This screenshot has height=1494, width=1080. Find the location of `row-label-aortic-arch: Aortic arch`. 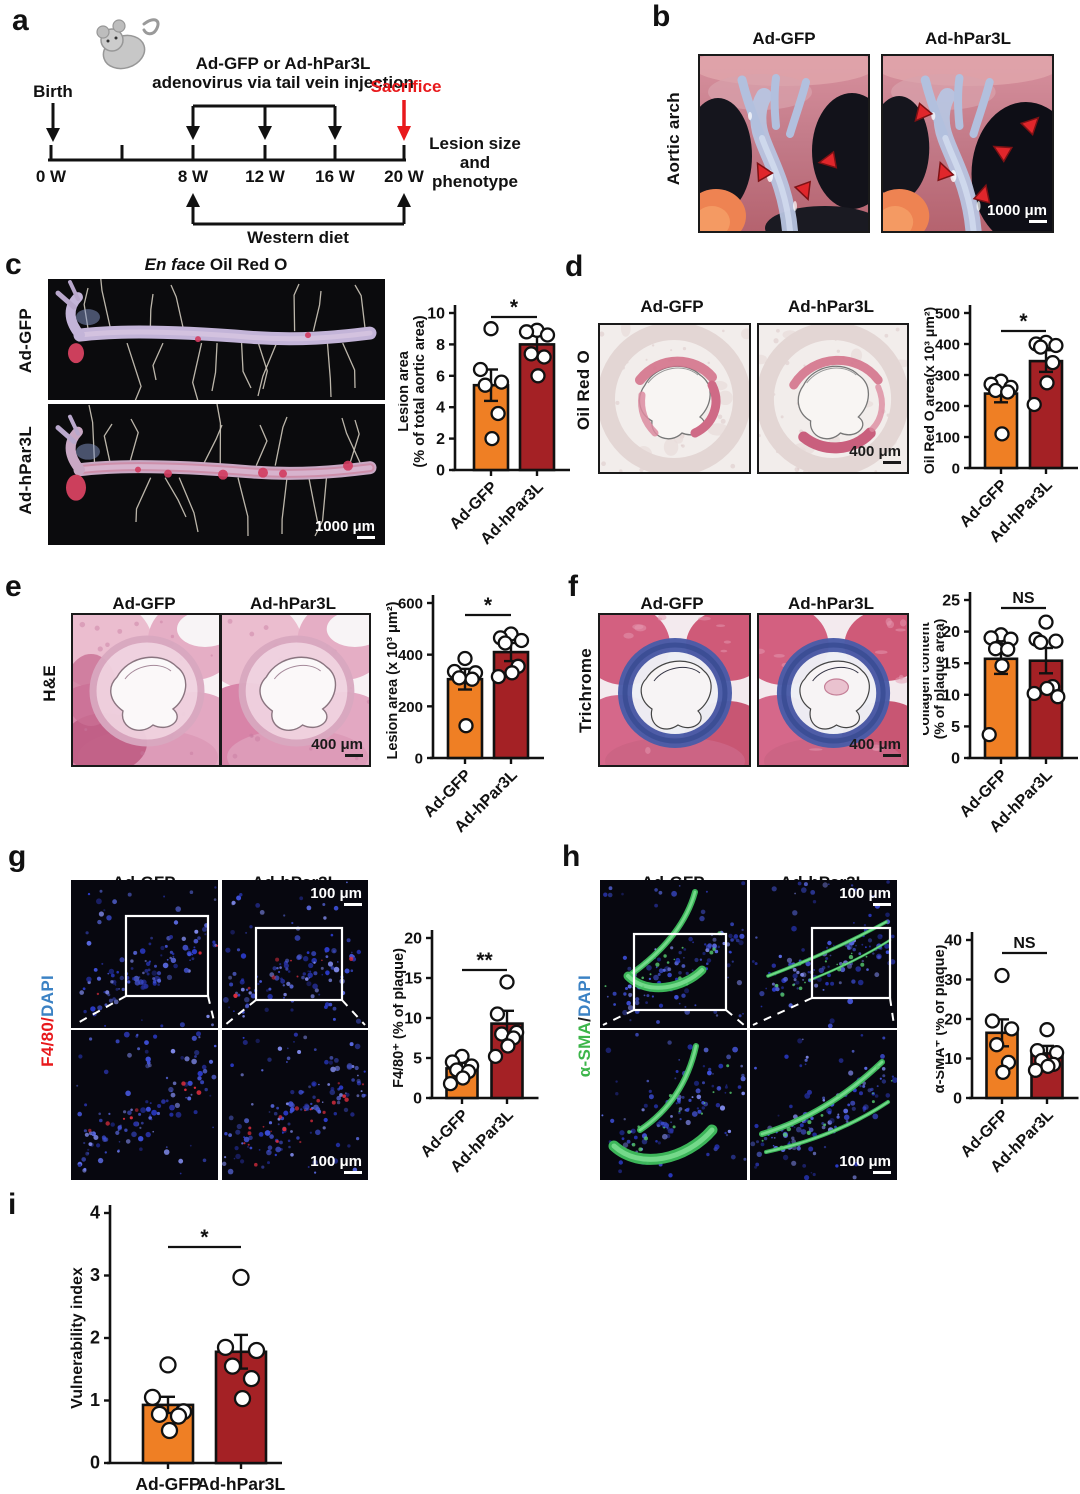

row-label-aortic-arch: Aortic arch is located at coordinates (673, 139).